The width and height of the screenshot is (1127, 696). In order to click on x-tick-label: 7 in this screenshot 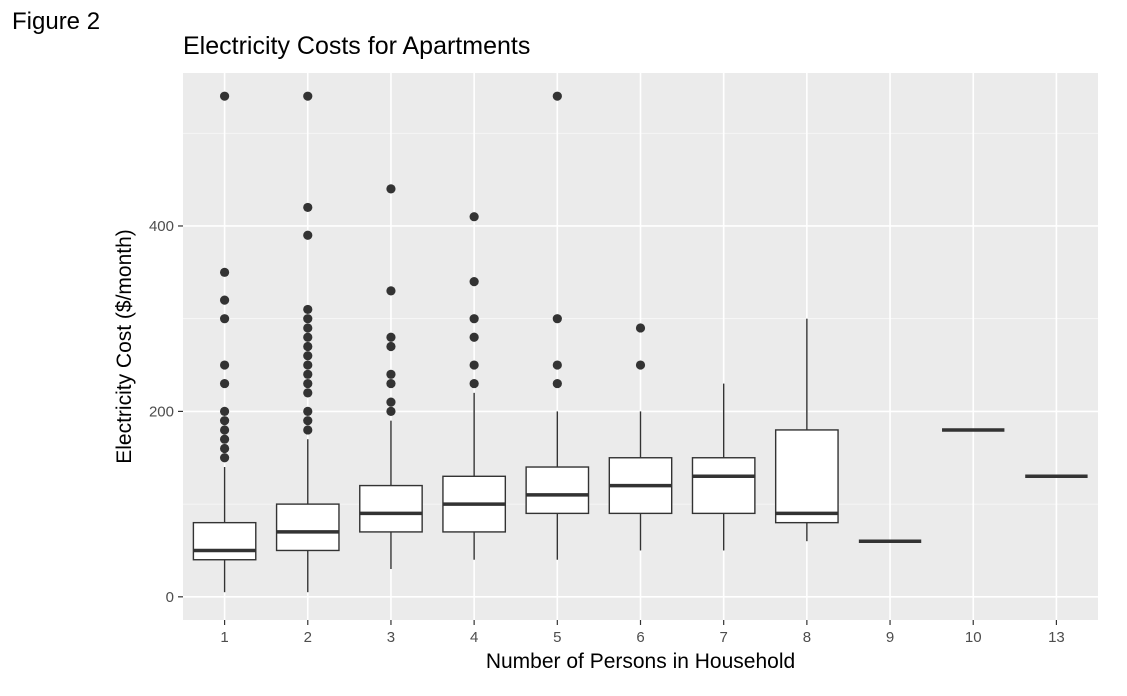, I will do `click(724, 637)`.